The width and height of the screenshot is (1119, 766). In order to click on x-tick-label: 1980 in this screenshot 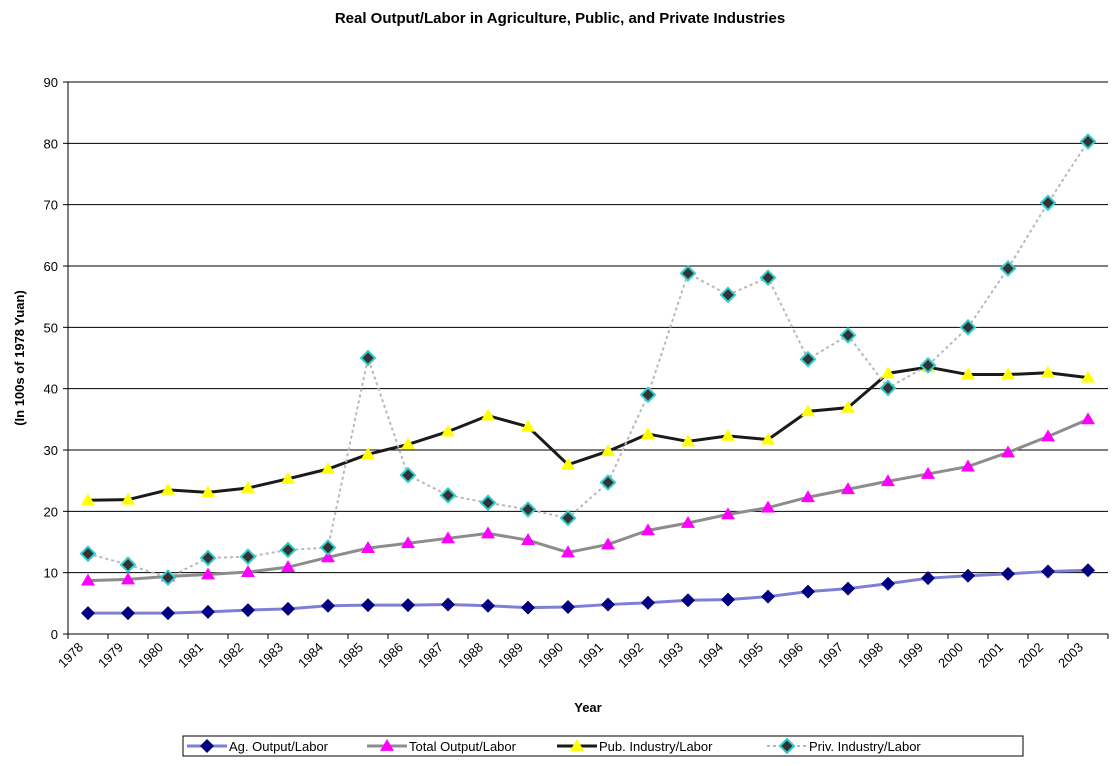, I will do `click(150, 655)`.